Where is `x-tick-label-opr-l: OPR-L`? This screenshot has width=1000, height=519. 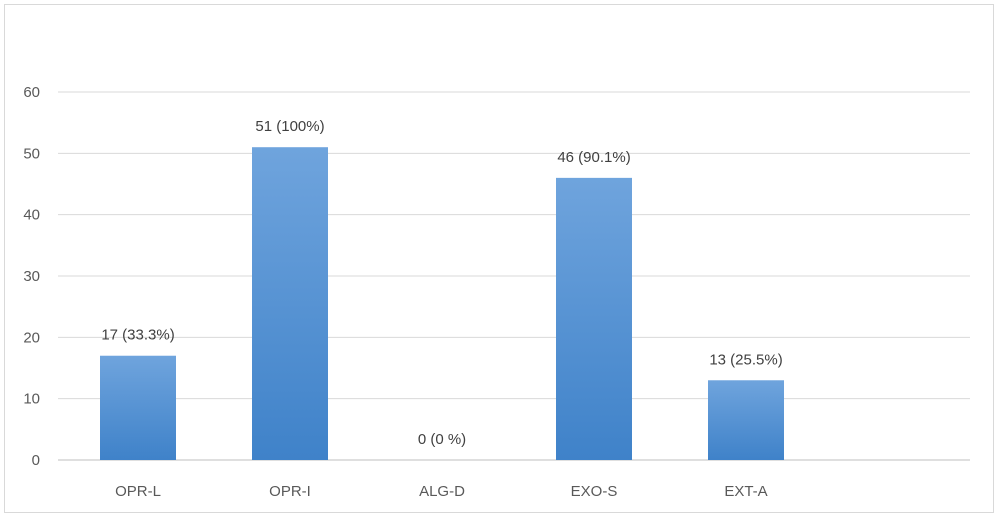 x-tick-label-opr-l: OPR-L is located at coordinates (138, 491).